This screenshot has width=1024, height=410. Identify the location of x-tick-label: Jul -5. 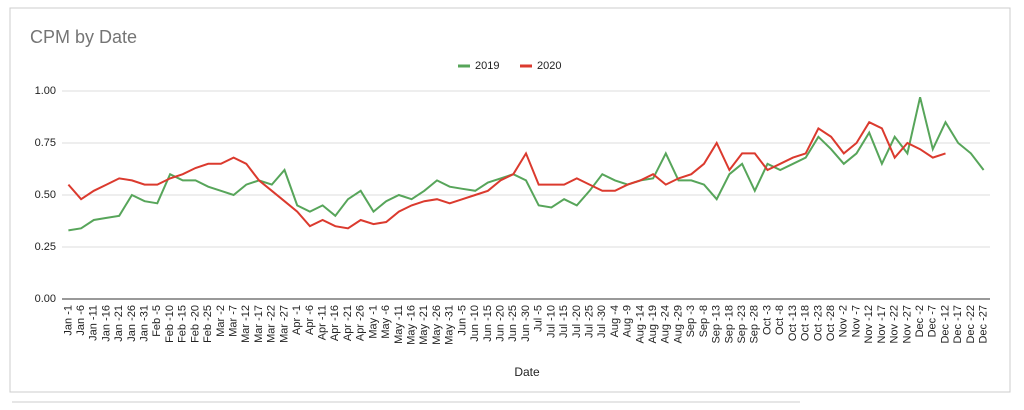
(539, 318).